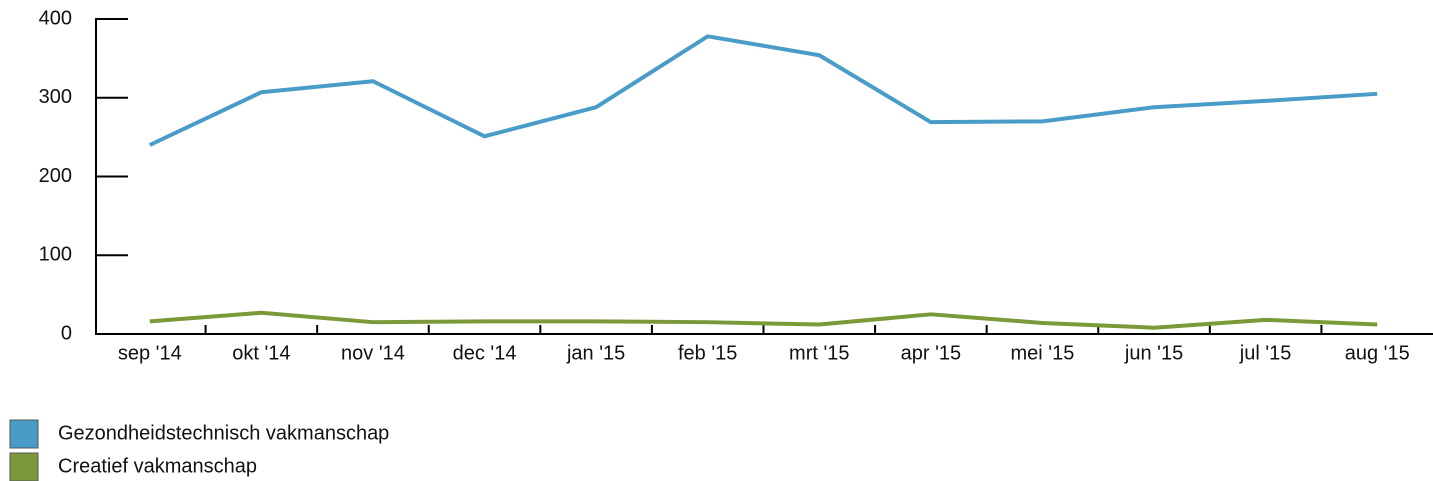  I want to click on y-tick-label: 300, so click(55, 97).